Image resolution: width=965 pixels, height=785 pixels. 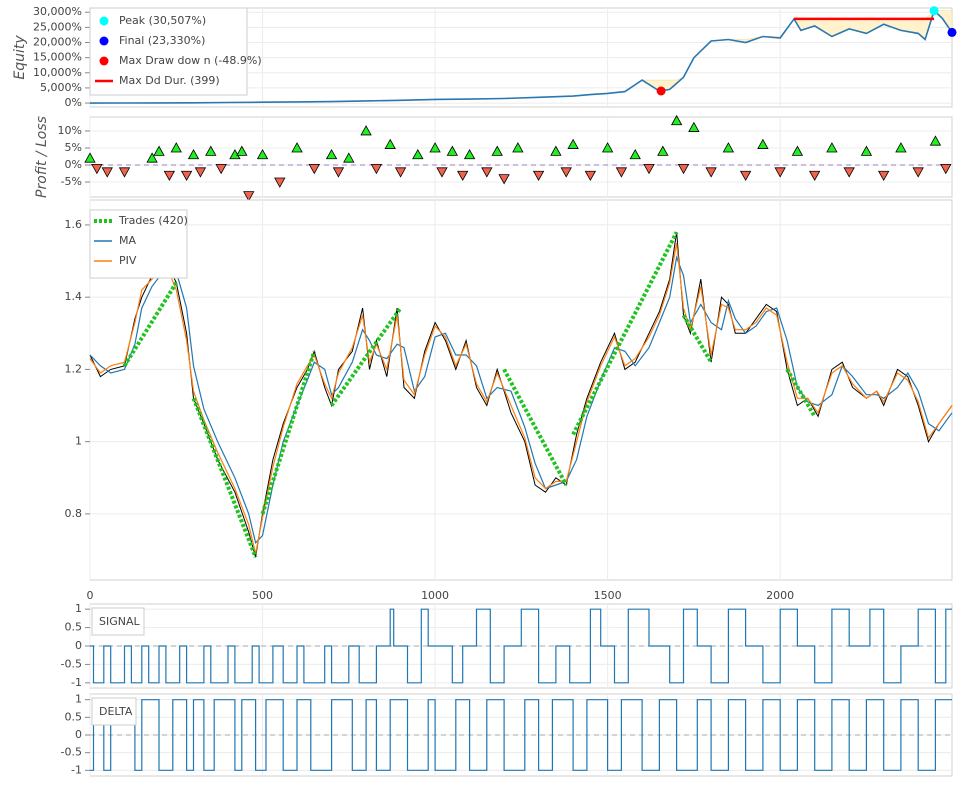 I want to click on y-tick-label: 0.8, so click(x=74, y=513).